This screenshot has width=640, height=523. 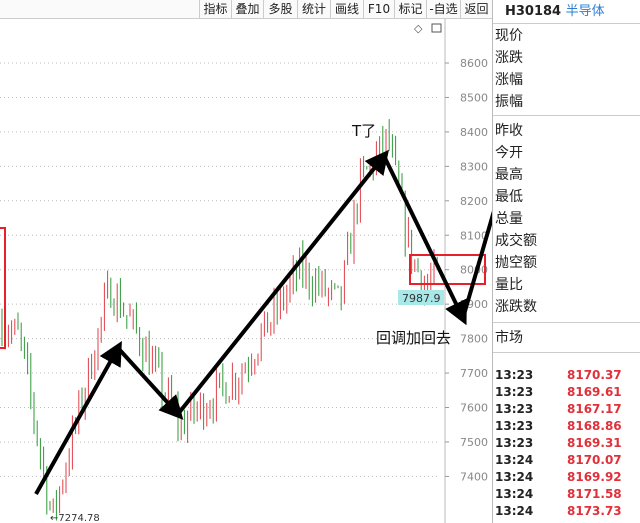 What do you see at coordinates (594, 375) in the screenshot?
I see `tick-price: 8170.37` at bounding box center [594, 375].